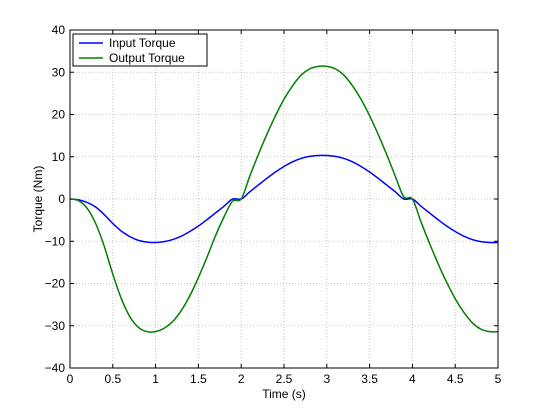 This screenshot has width=550, height=412. I want to click on x-tick-label: 1.5, so click(198, 379).